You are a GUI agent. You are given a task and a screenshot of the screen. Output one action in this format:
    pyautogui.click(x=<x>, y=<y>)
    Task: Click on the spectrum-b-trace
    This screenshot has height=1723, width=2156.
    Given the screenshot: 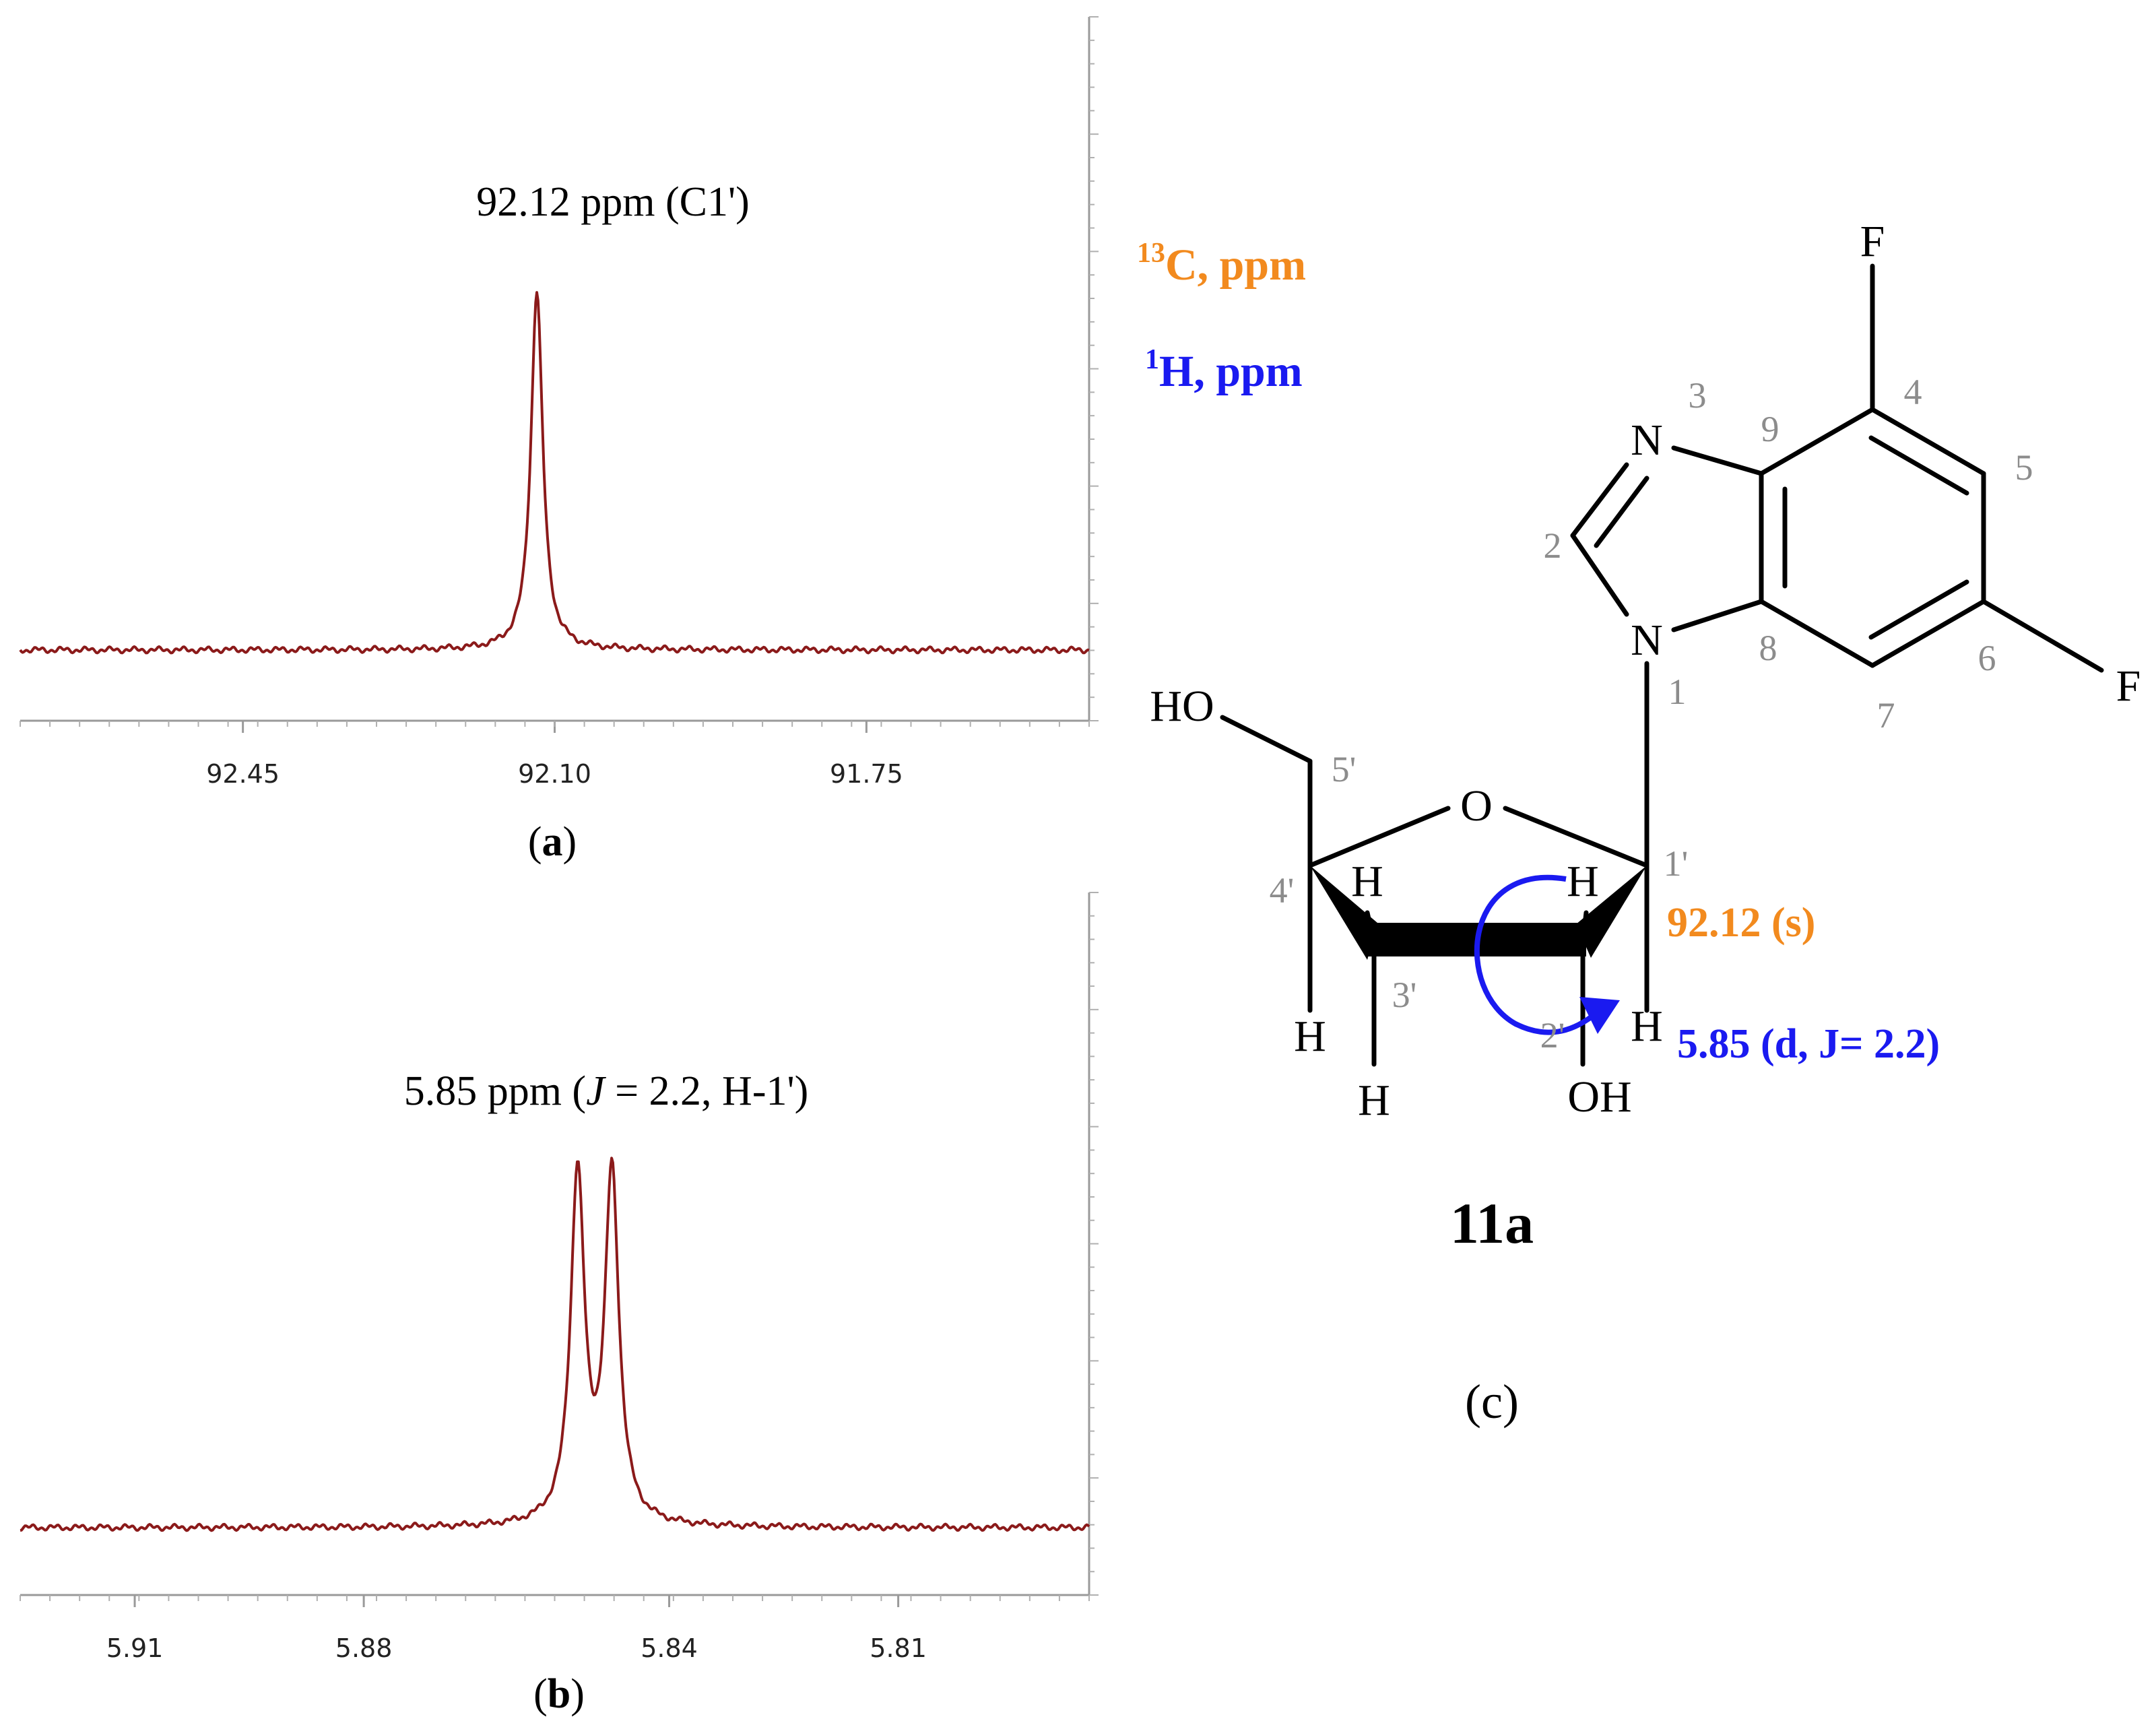 What is the action you would take?
    pyautogui.click(x=555, y=1344)
    